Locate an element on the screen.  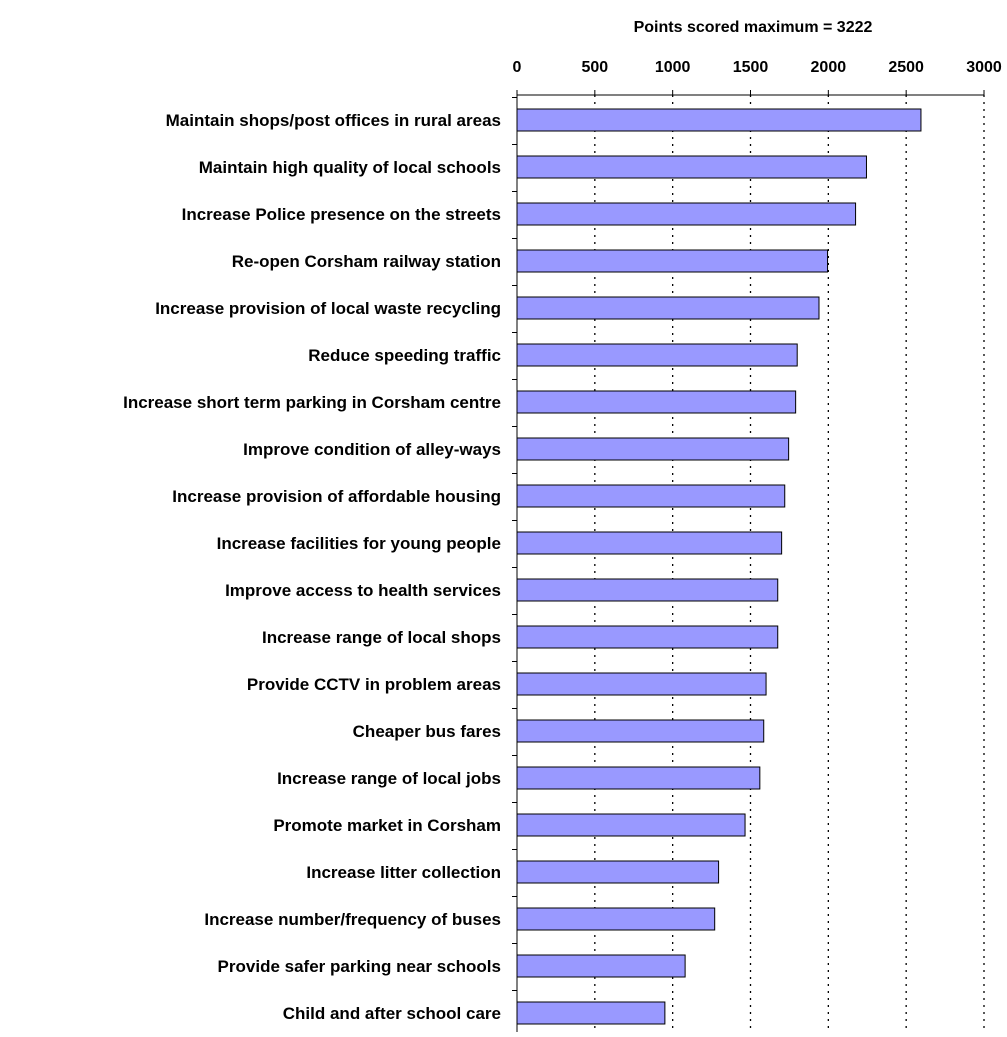
x-tick-label: 1000 is located at coordinates (673, 67).